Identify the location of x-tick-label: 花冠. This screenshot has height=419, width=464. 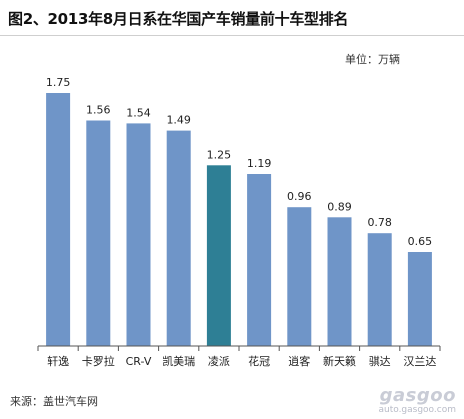
(259, 361).